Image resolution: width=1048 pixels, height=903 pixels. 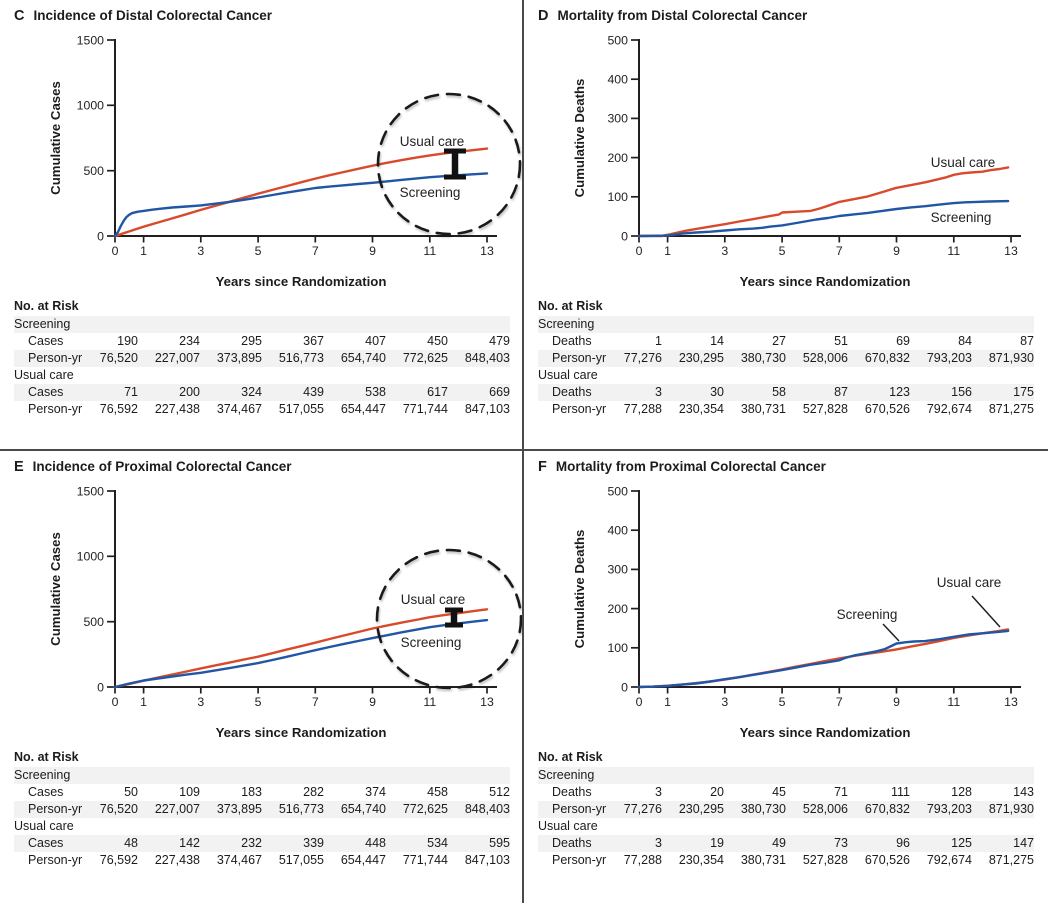 I want to click on axis, so click(x=305, y=589).